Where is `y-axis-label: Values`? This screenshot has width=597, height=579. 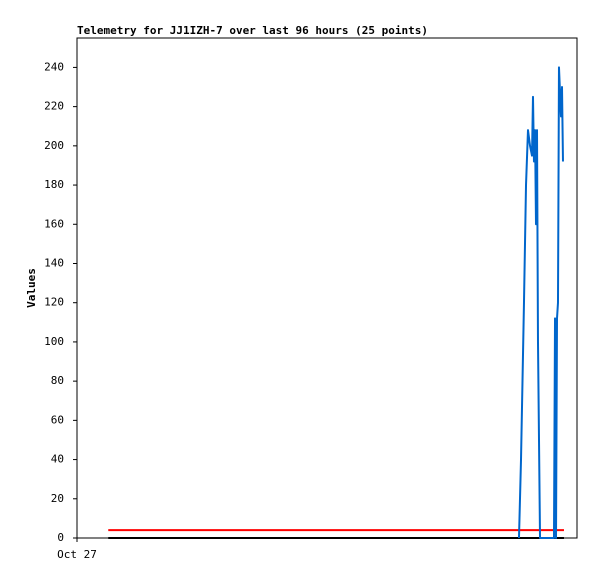
y-axis-label: Values is located at coordinates (31, 288).